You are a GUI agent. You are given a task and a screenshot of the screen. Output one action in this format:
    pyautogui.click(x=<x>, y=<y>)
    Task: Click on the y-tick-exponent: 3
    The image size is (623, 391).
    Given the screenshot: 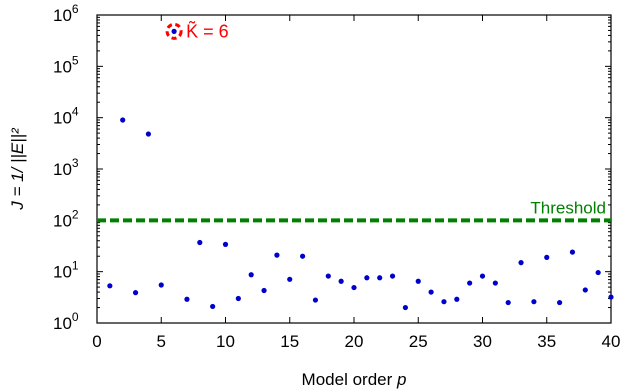 What is the action you would take?
    pyautogui.click(x=75, y=163)
    